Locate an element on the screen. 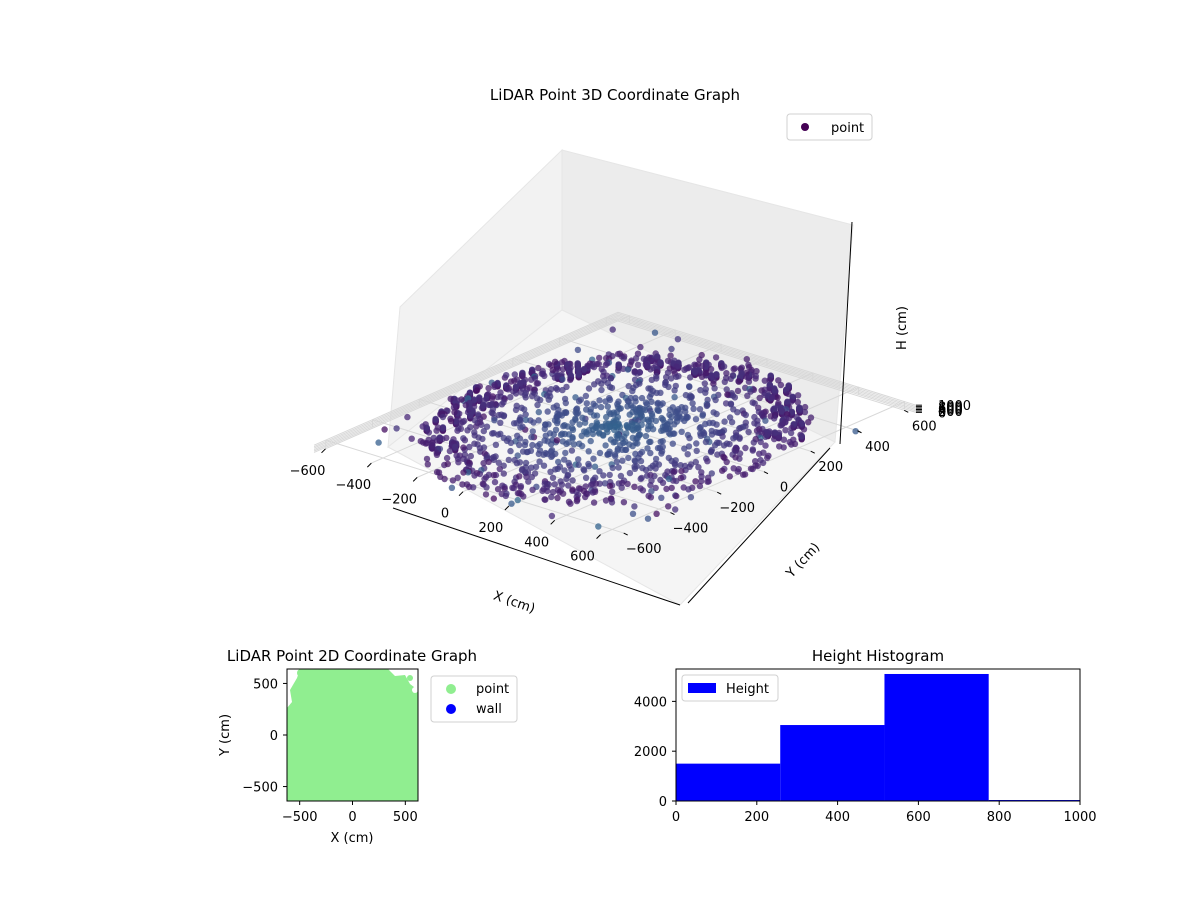  tick-x-histogram-label: 0 is located at coordinates (676, 817).